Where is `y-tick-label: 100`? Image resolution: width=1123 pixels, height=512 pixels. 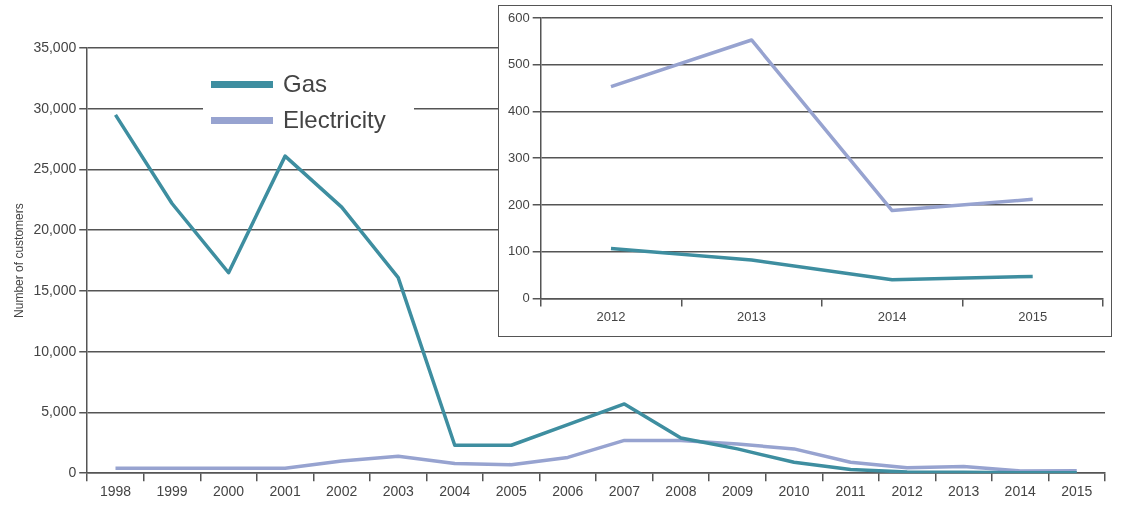
y-tick-label: 100 is located at coordinates (518, 251).